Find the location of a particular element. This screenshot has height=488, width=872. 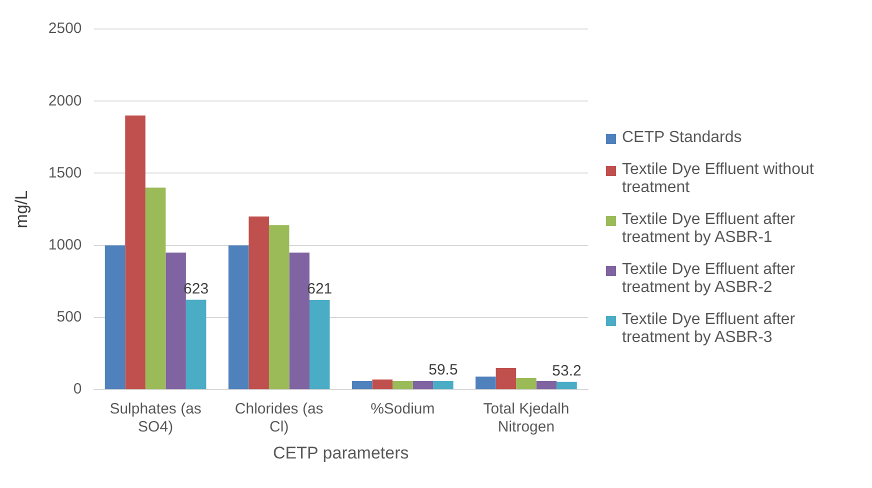

legend-label: Textile Dye Effluent without treatment is located at coordinates (718, 179).